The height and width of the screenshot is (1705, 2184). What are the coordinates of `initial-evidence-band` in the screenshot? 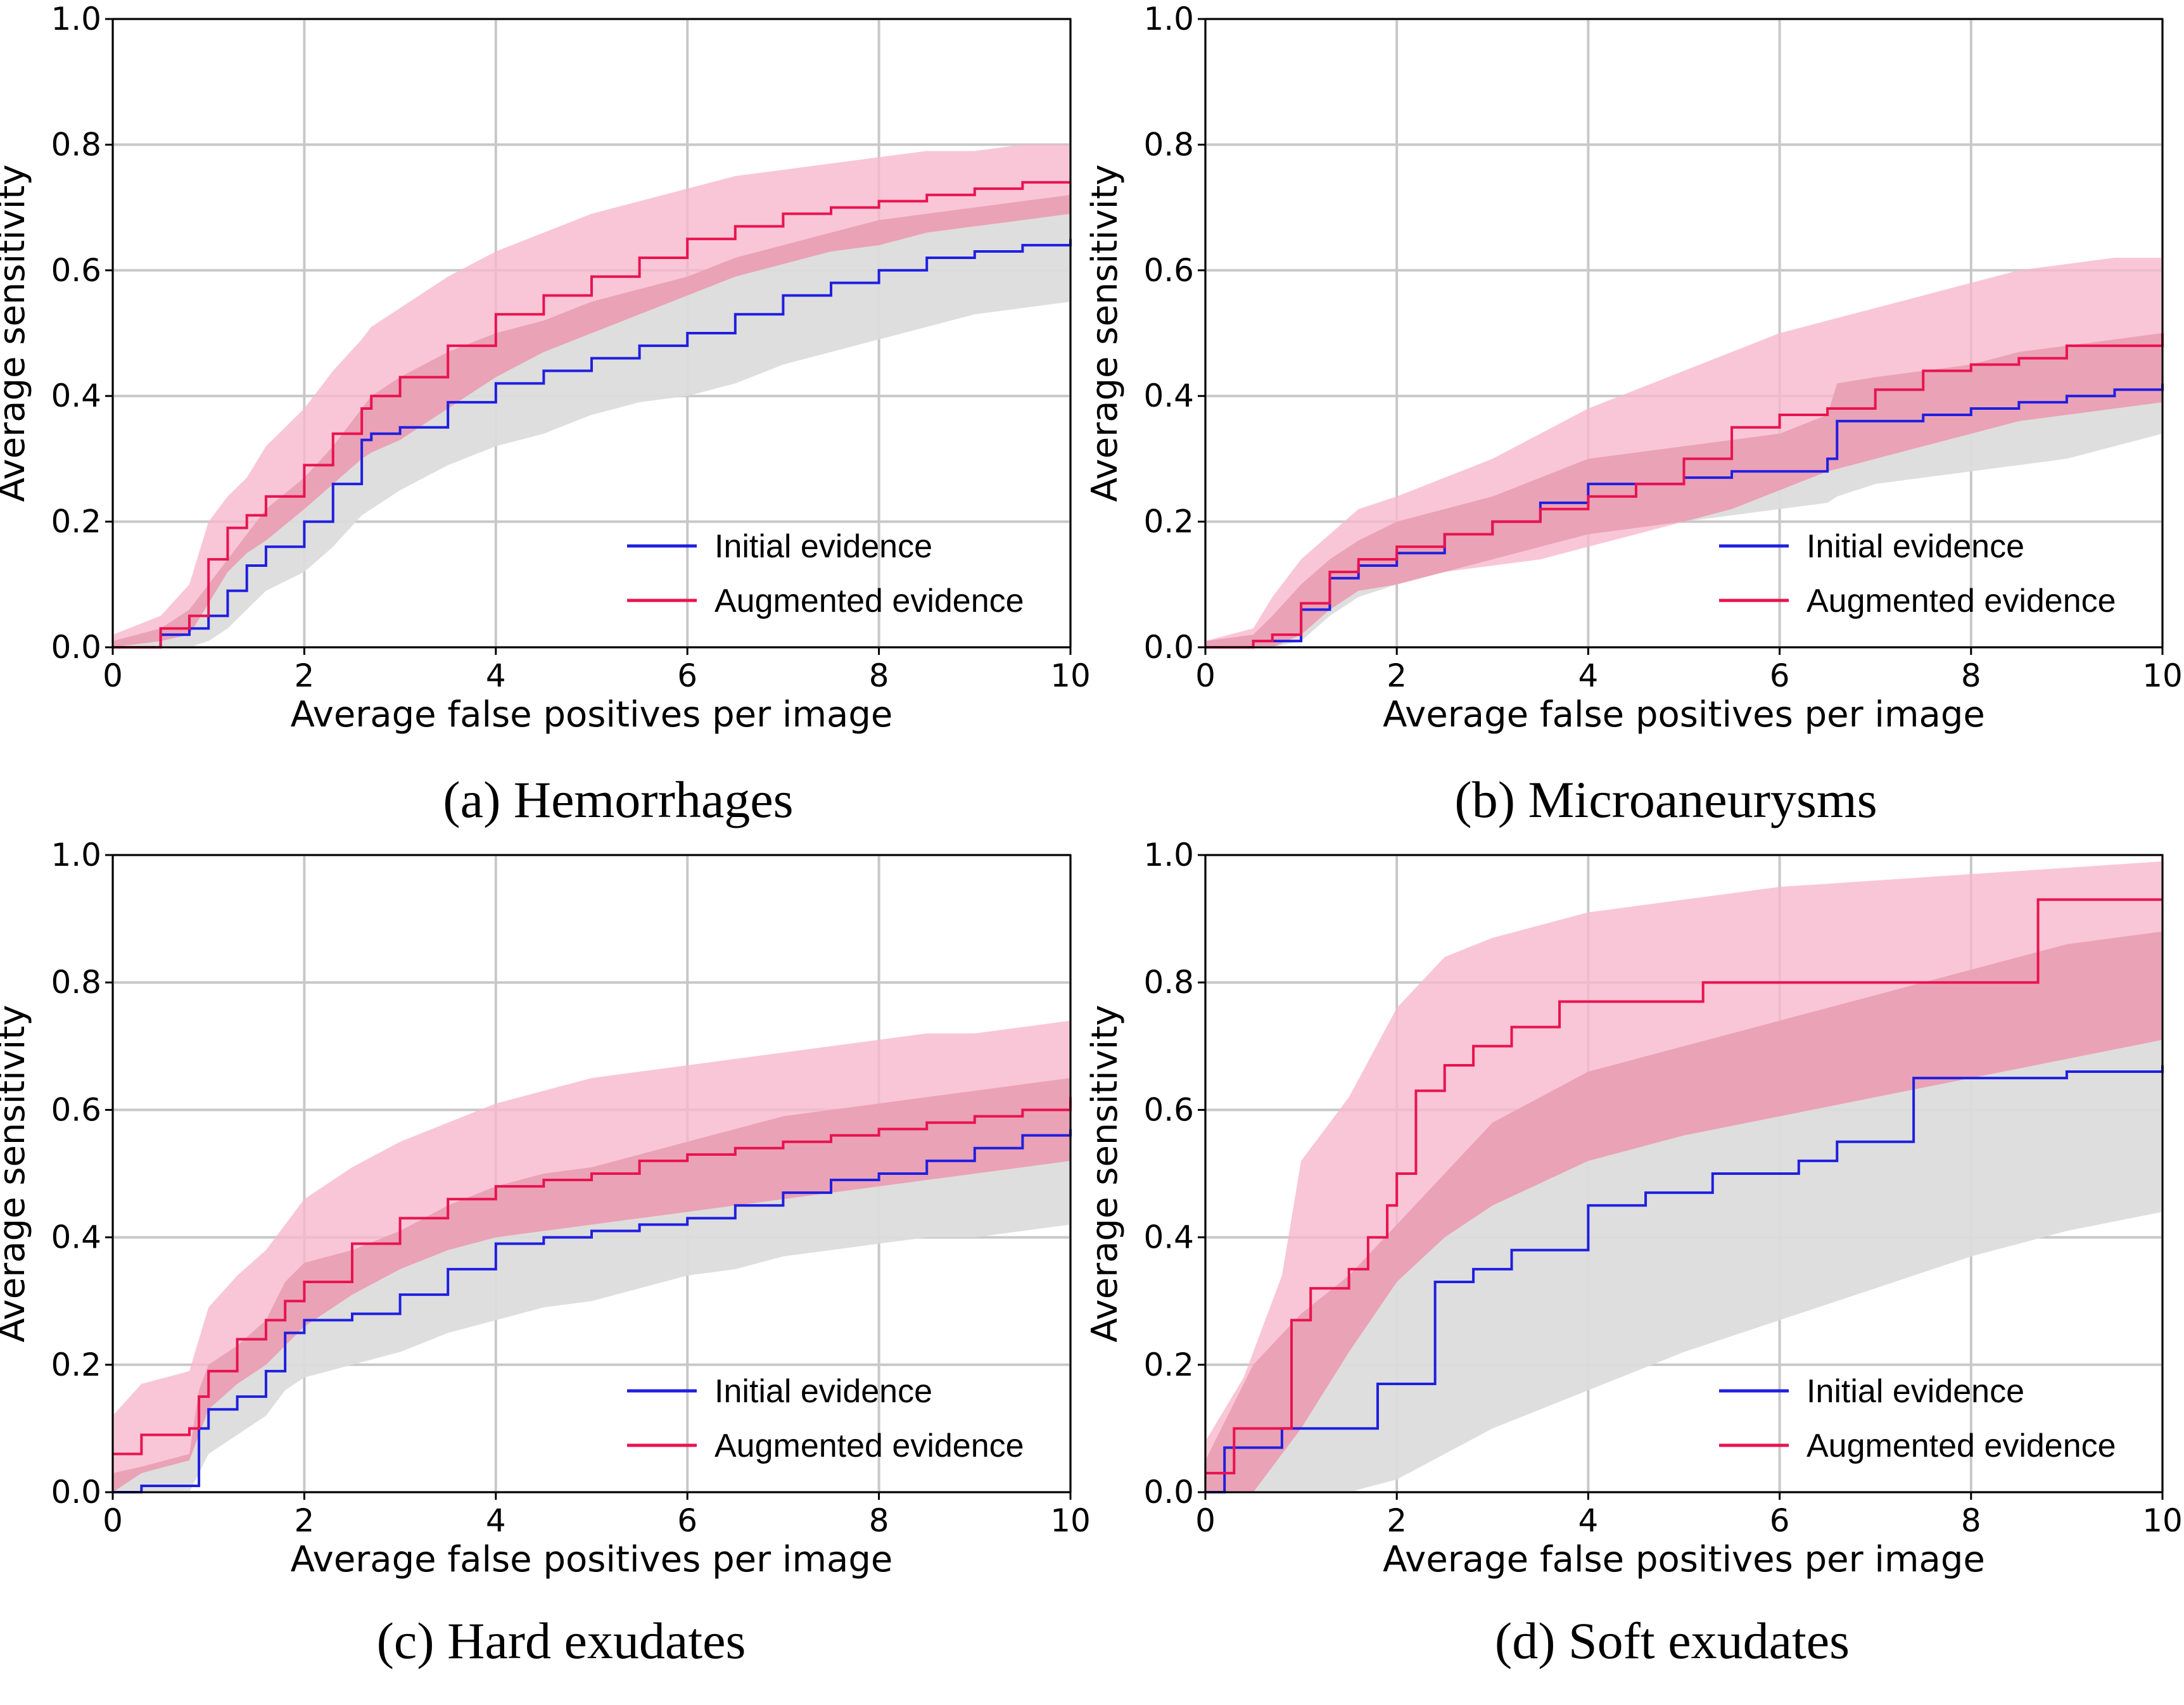 It's located at (591, 420).